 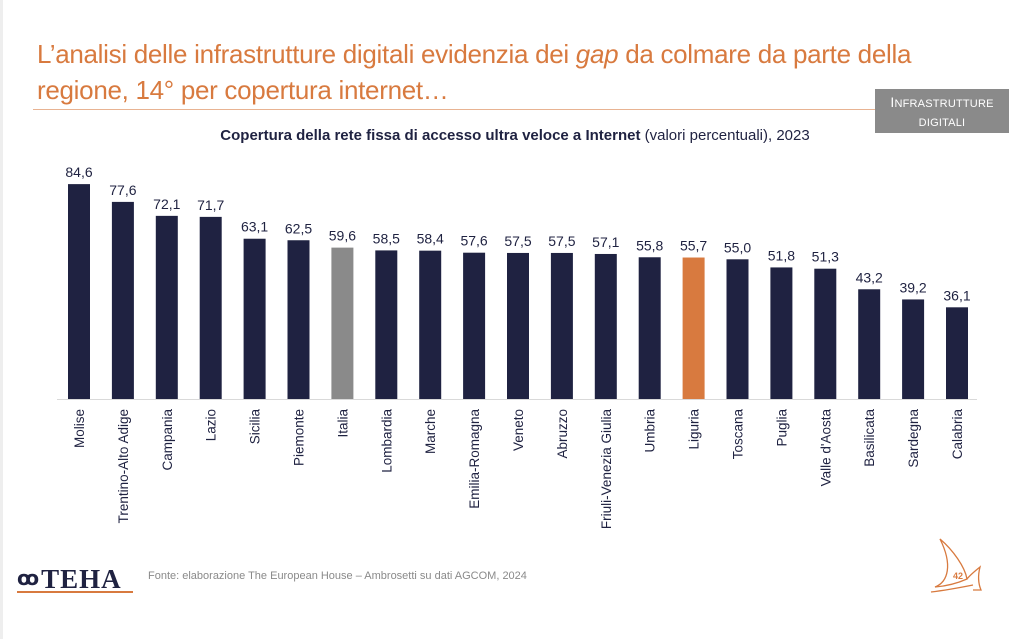 What do you see at coordinates (78, 172) in the screenshot?
I see `data-label-molise: 84,6` at bounding box center [78, 172].